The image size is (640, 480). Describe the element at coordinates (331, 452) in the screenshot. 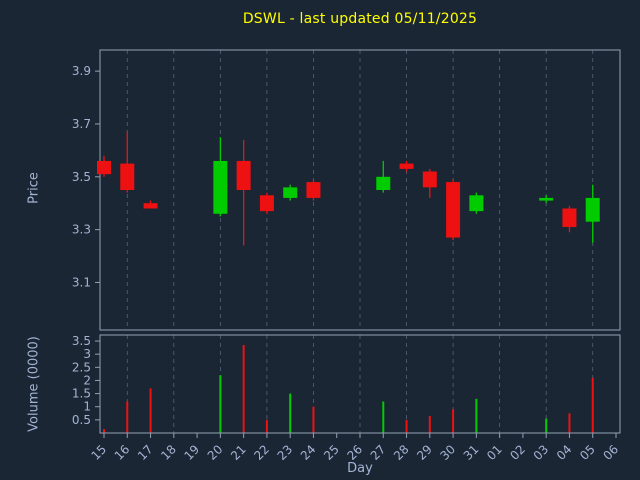

I see `day-tick-label: 25` at that location.